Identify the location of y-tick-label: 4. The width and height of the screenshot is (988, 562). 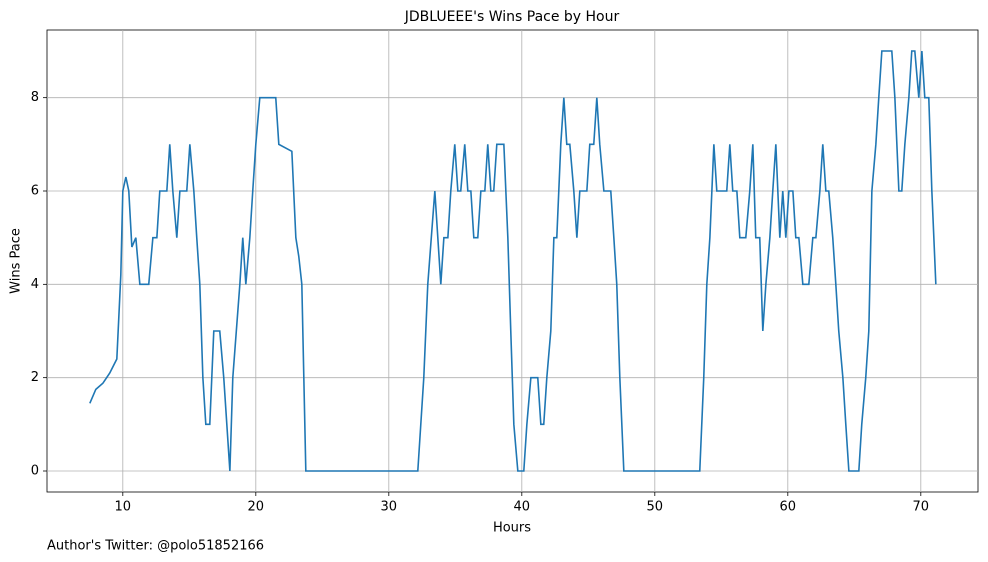
(35, 284).